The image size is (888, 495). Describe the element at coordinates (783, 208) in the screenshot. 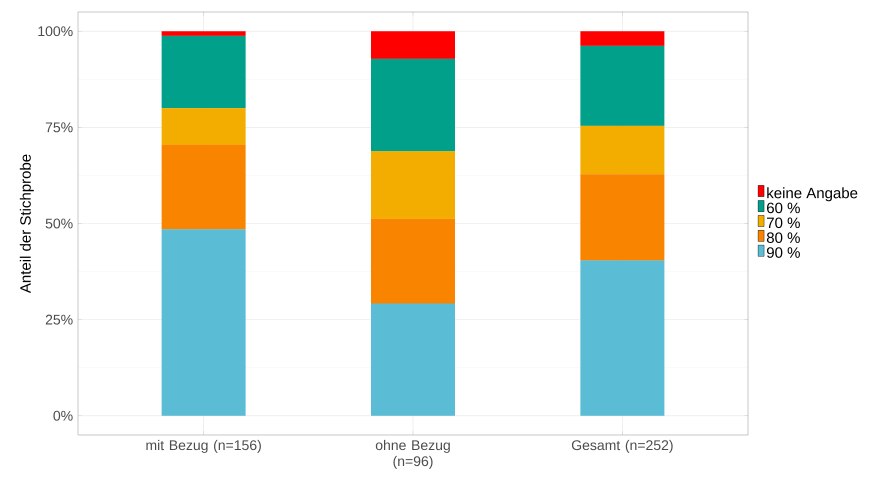

I see `legend-label: 60 %` at that location.